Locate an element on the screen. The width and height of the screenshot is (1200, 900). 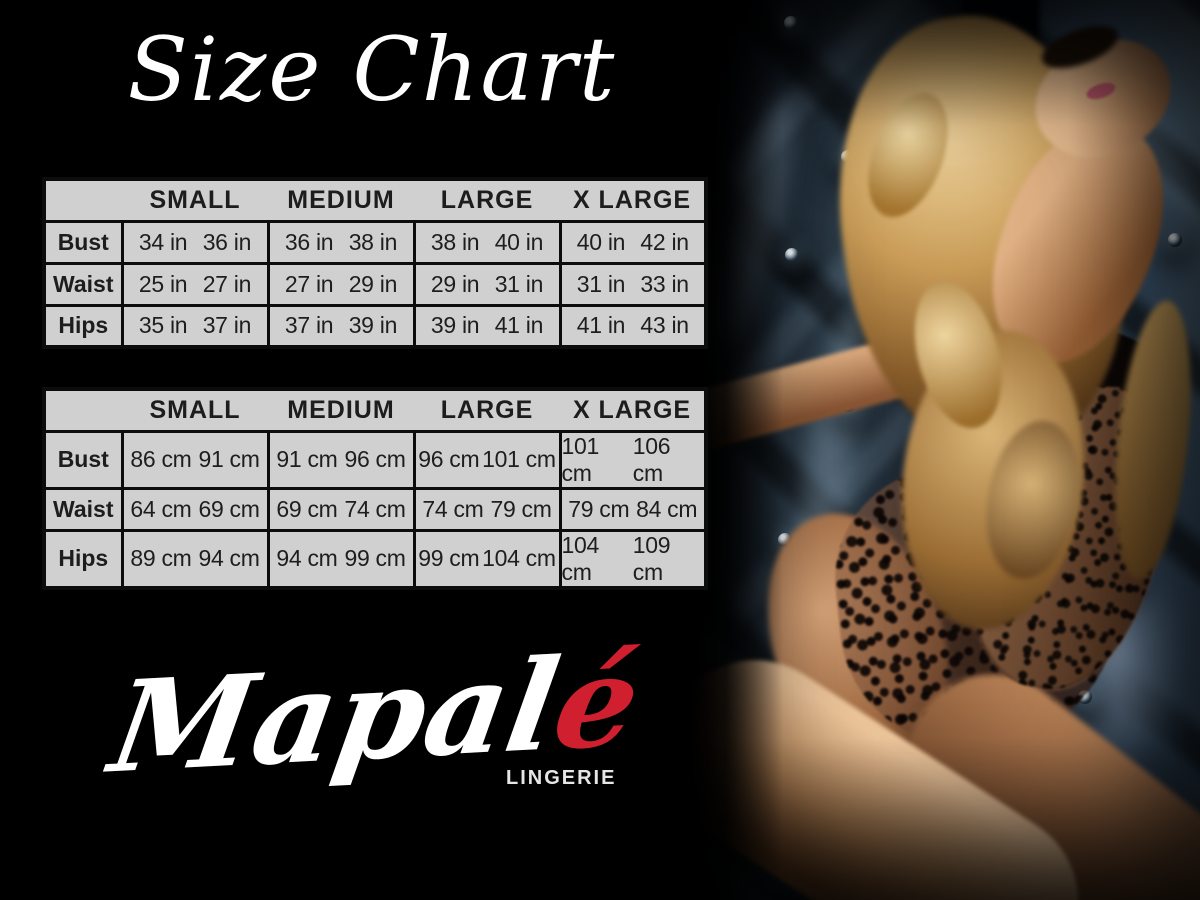
measurement-cell: 27 in 29 in is located at coordinates (341, 284).